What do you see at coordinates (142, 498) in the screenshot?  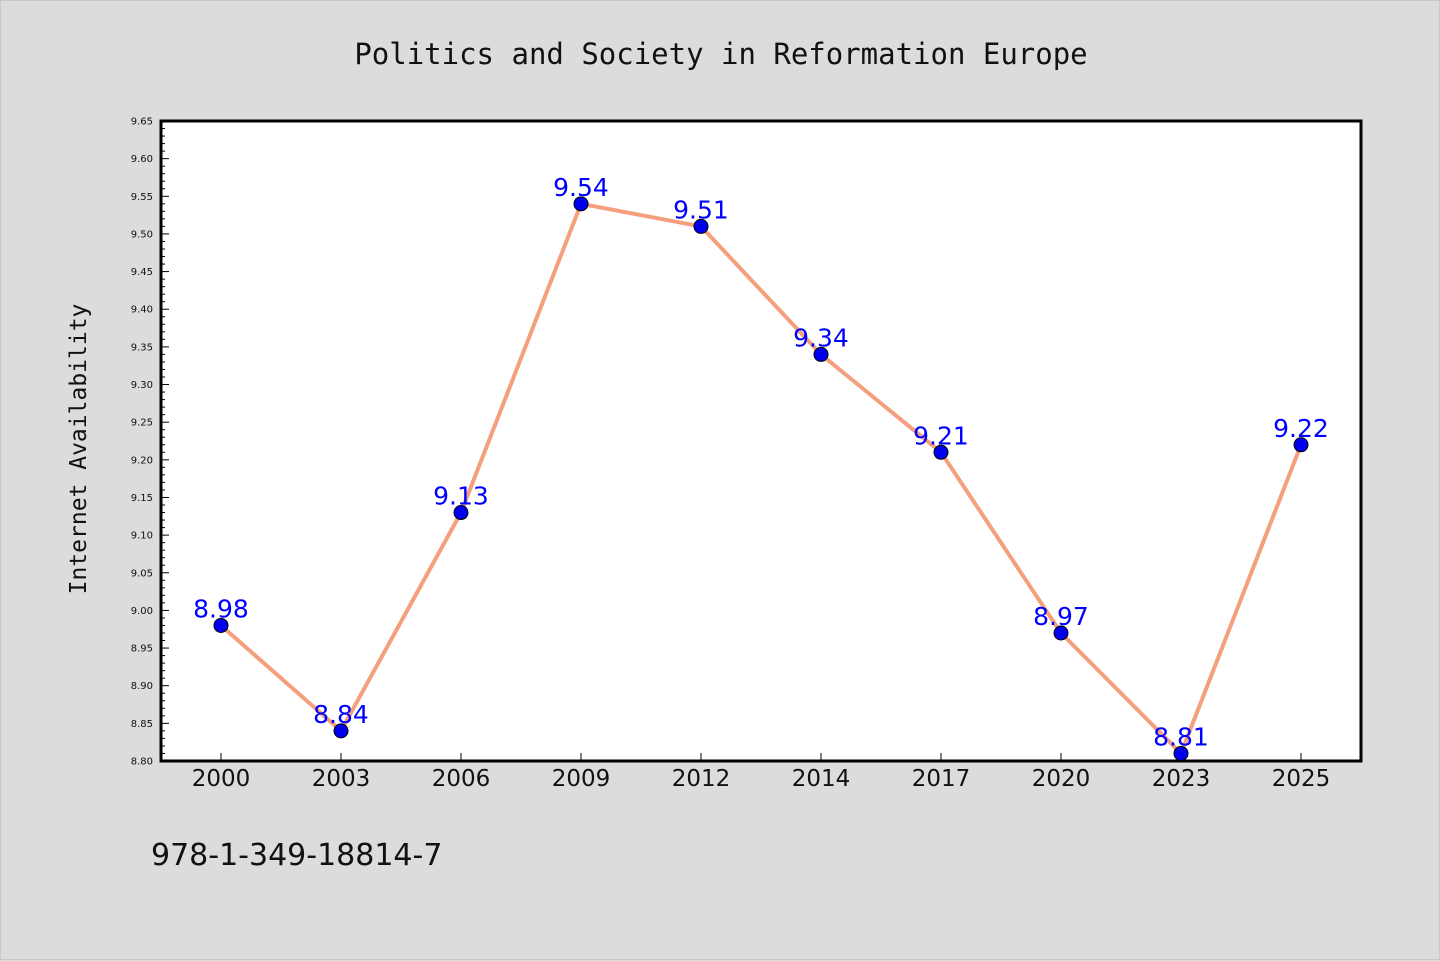 I see `y-tick-label: 9.15` at bounding box center [142, 498].